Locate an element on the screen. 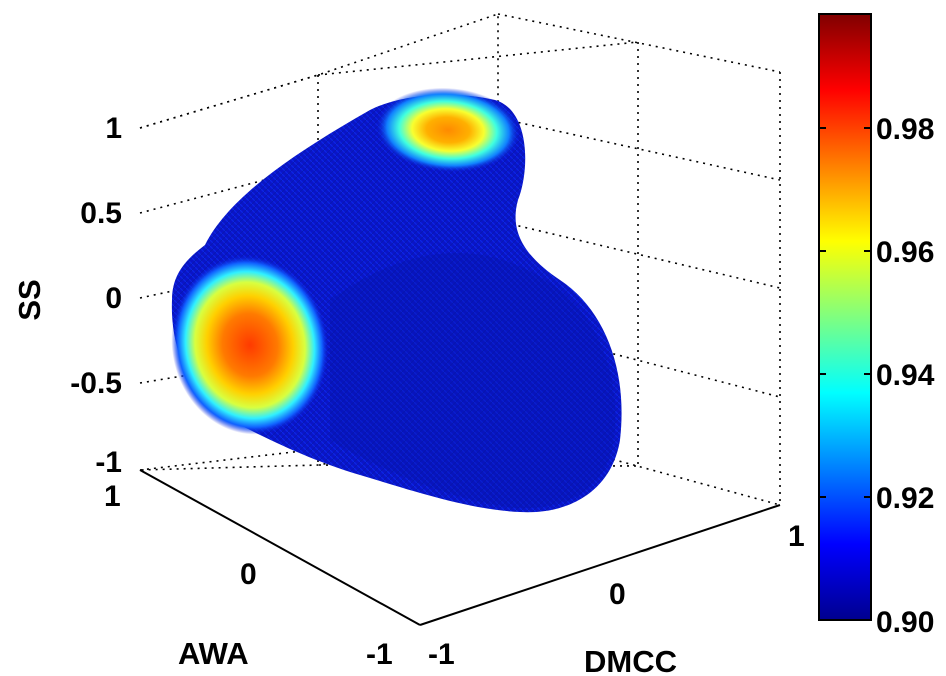 This screenshot has width=946, height=676. y-tick-label: -1 is located at coordinates (379, 654).